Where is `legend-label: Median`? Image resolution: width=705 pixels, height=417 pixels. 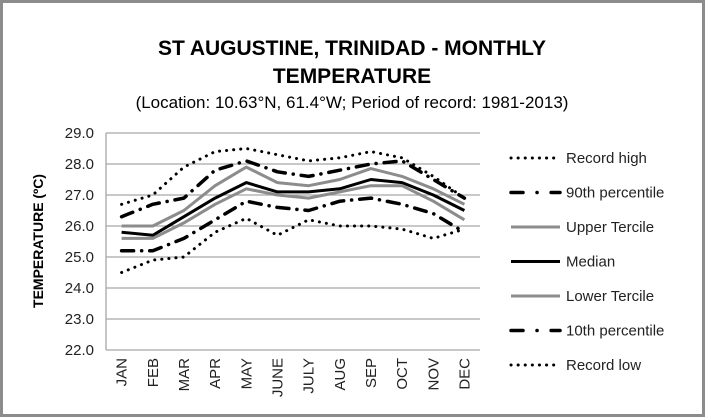 legend-label: Median is located at coordinates (590, 262).